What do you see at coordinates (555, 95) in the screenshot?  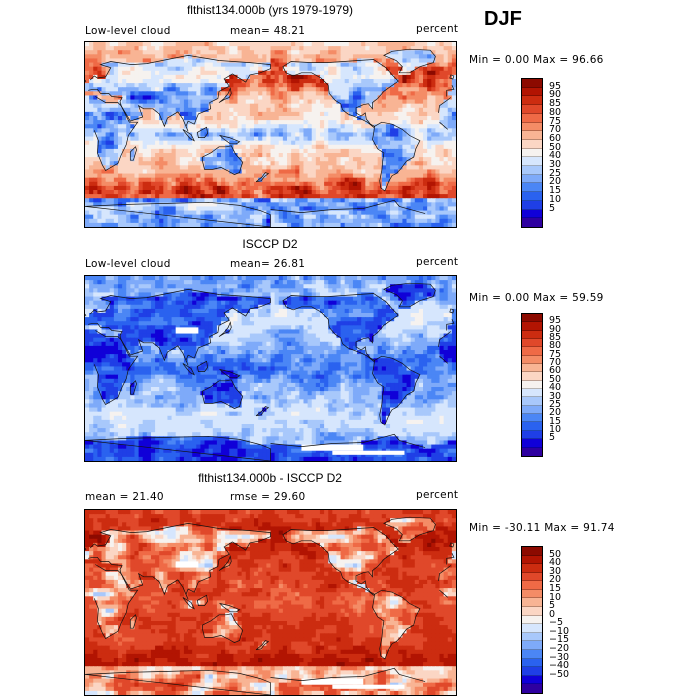 I see `colorbar-tick-label: 90` at bounding box center [555, 95].